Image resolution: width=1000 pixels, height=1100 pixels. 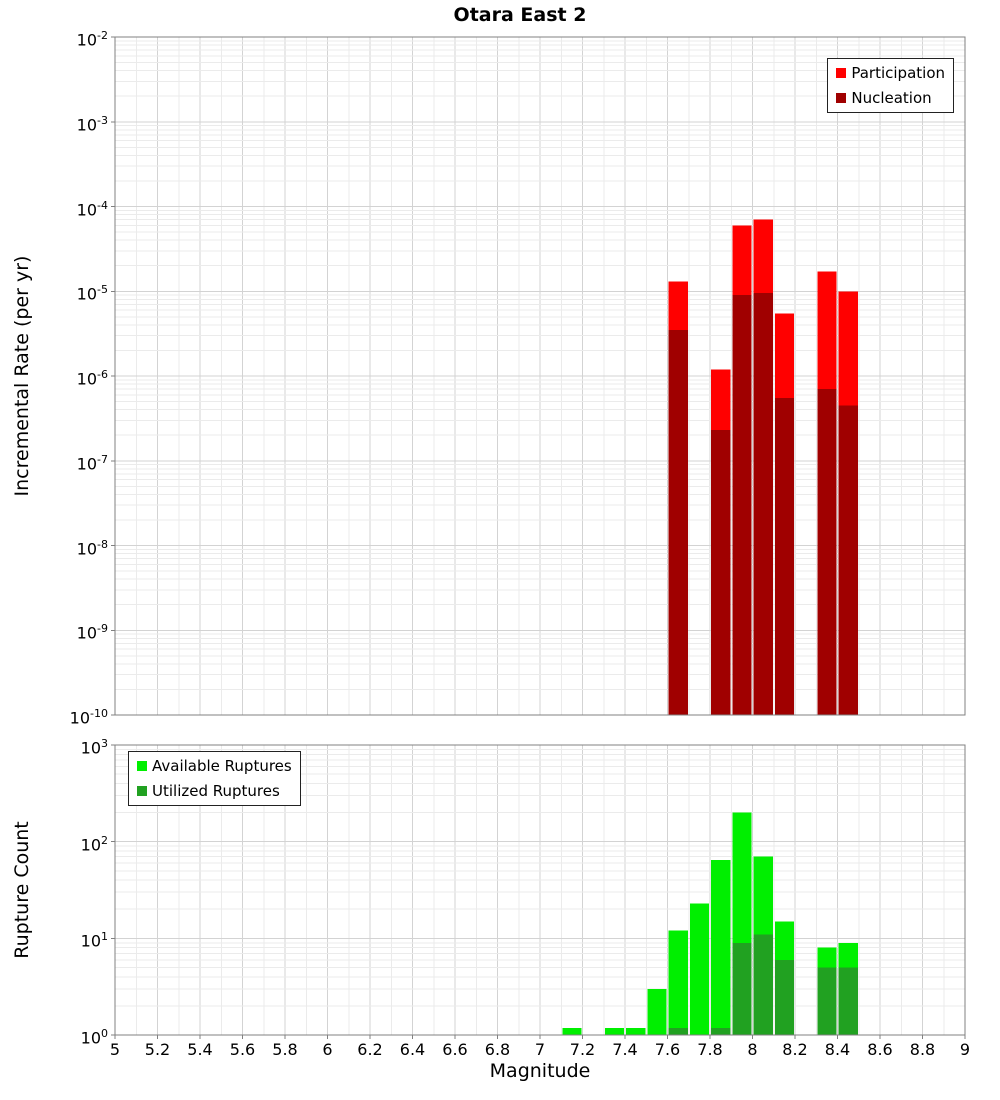 What do you see at coordinates (890, 85) in the screenshot?
I see `rate-legend: Participation Nucleation` at bounding box center [890, 85].